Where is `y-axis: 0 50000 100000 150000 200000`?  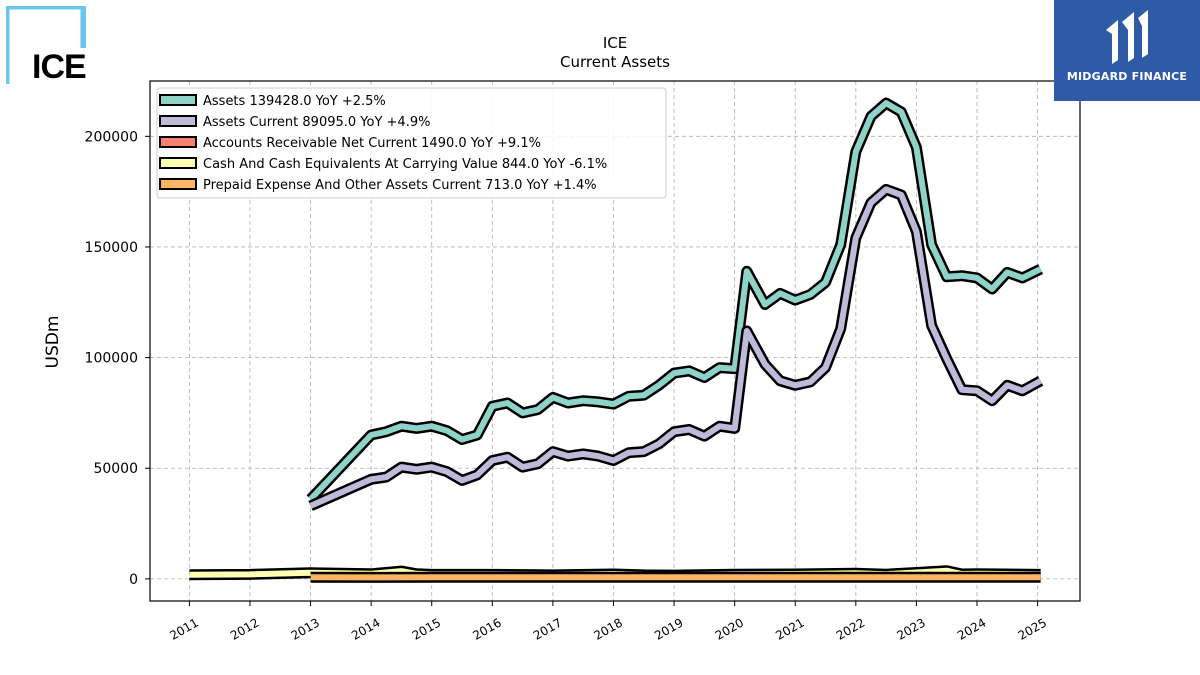 y-axis: 0 50000 100000 150000 200000 is located at coordinates (117, 358).